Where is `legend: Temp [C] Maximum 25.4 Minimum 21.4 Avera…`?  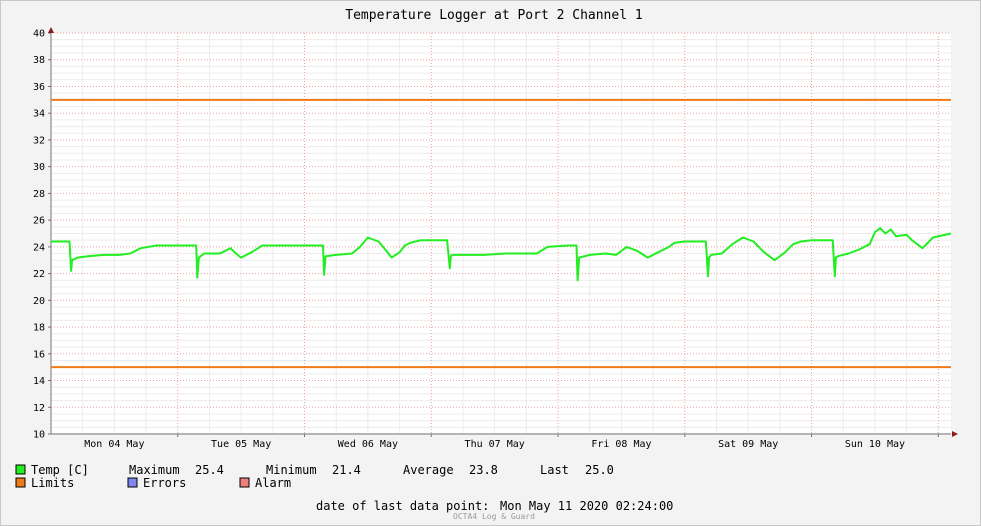 legend: Temp [C] Maximum 25.4 Minimum 21.4 Avera… is located at coordinates (314, 476).